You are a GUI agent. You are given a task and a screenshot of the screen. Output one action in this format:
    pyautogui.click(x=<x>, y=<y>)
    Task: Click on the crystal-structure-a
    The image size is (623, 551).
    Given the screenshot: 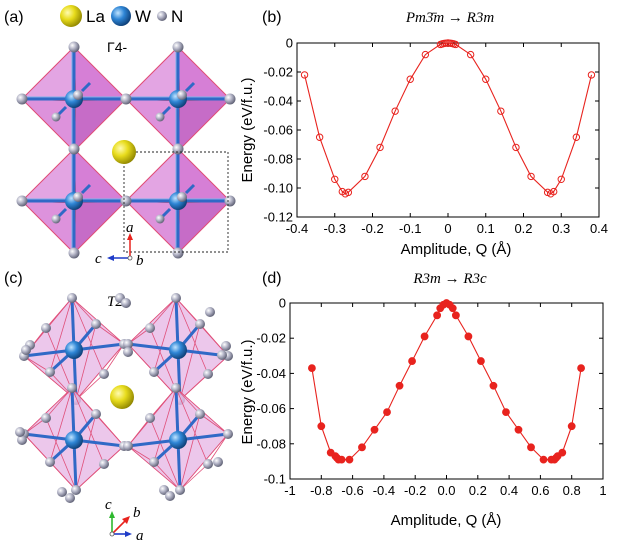 What is the action you would take?
    pyautogui.click(x=126, y=150)
    